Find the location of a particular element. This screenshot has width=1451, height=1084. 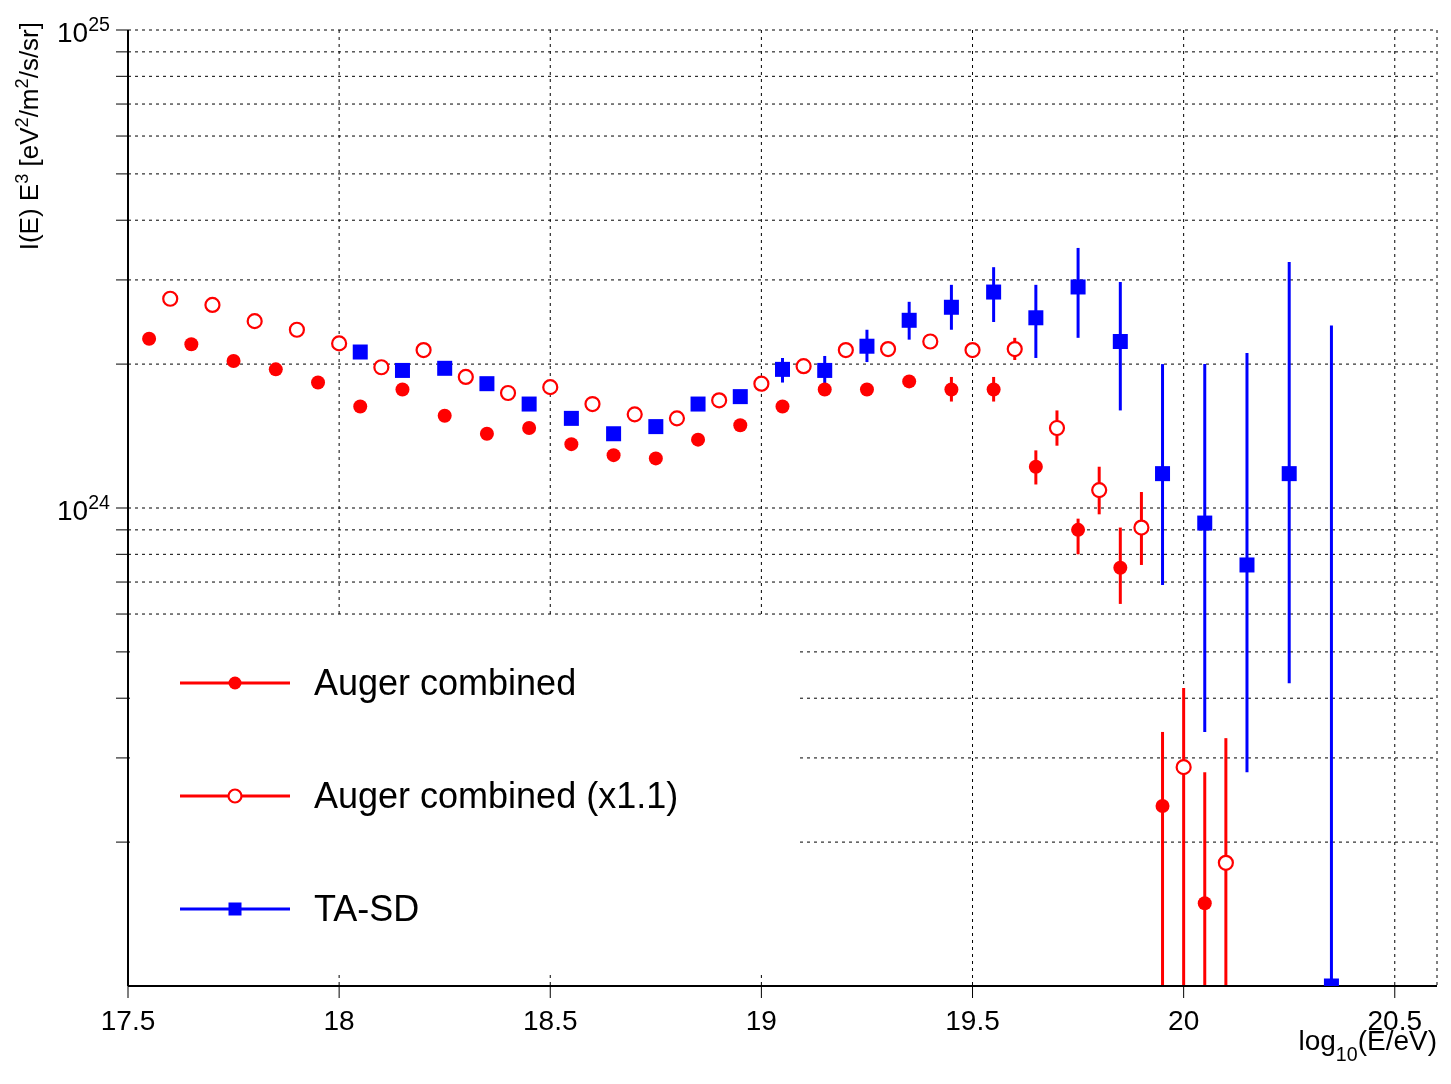

x-tick-label: 19.5 is located at coordinates (972, 1020).